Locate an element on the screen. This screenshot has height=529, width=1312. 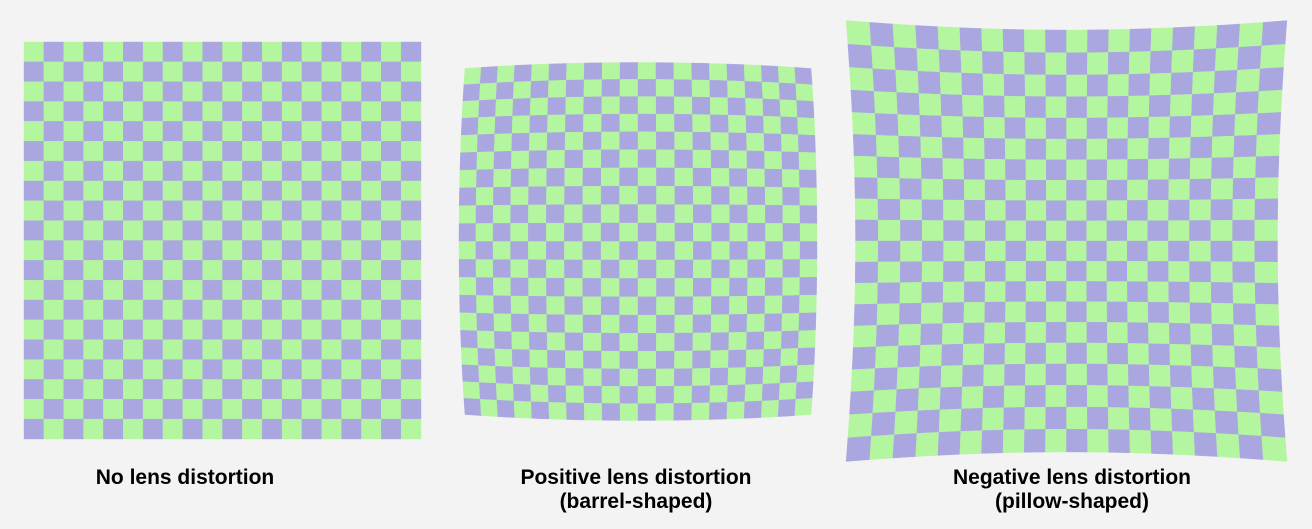
label-positive-distortion: Positive lens distortion (barrel-shaped) is located at coordinates (636, 490).